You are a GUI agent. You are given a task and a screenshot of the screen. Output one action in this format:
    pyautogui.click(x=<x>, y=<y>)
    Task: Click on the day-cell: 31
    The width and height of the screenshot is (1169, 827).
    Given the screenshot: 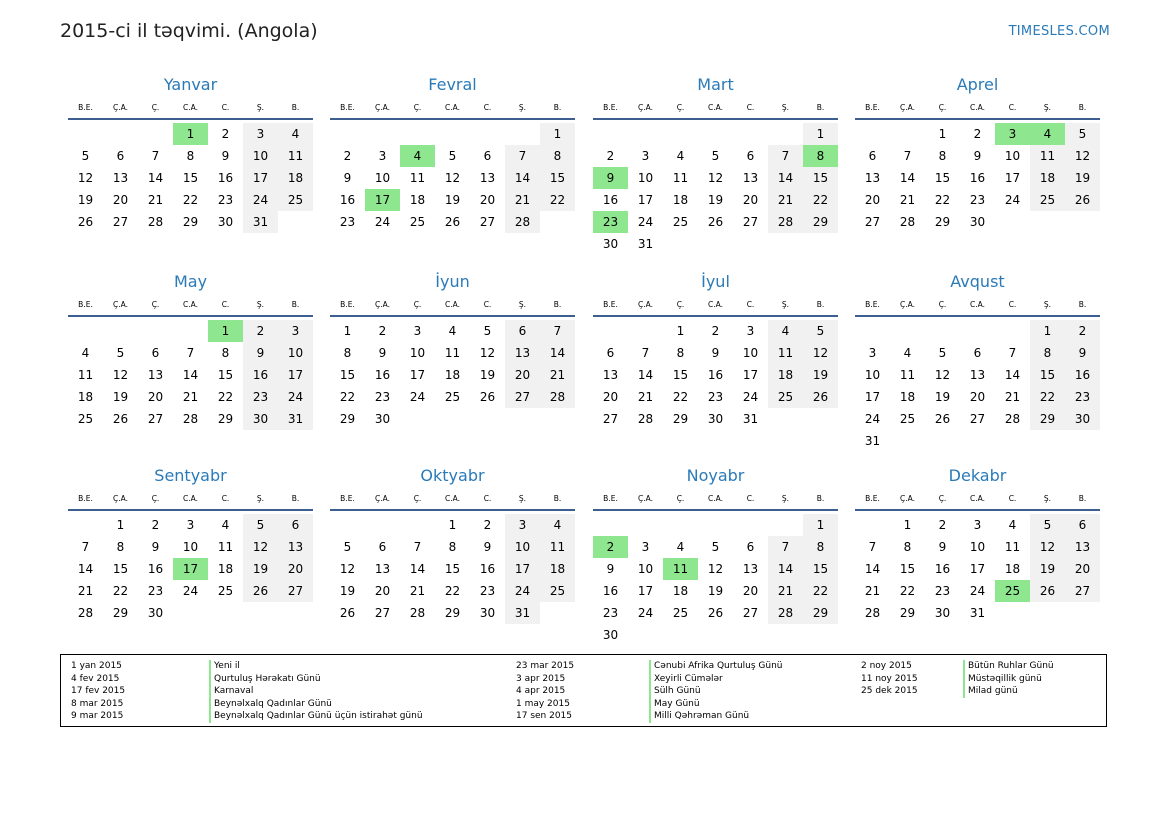 What is the action you would take?
    pyautogui.click(x=750, y=419)
    